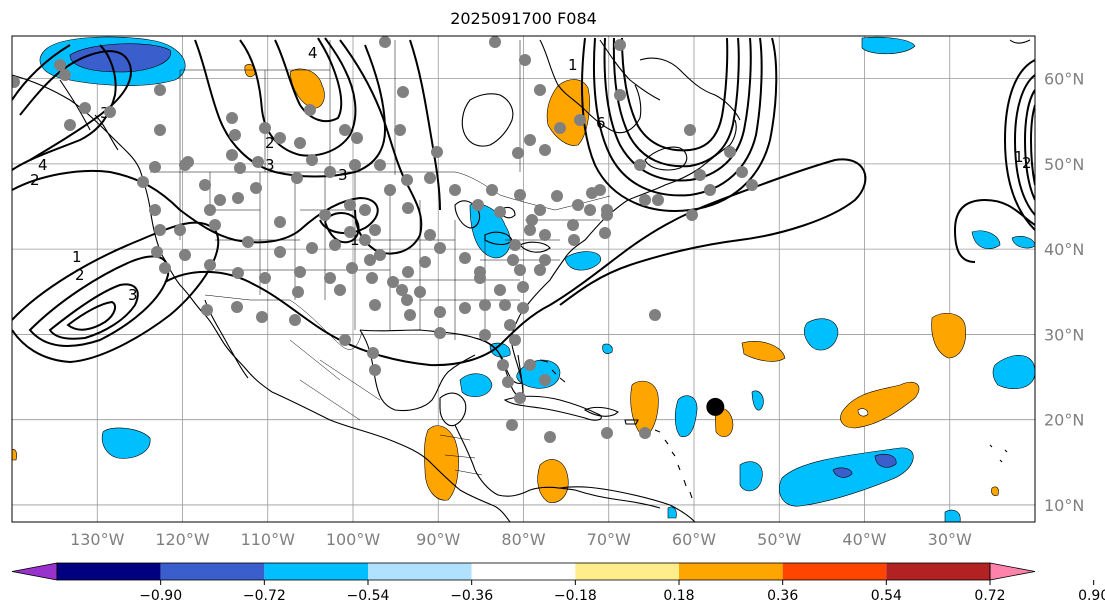  Describe the element at coordinates (1064, 249) in the screenshot. I see `latitude-tick-label: 40°N` at that location.